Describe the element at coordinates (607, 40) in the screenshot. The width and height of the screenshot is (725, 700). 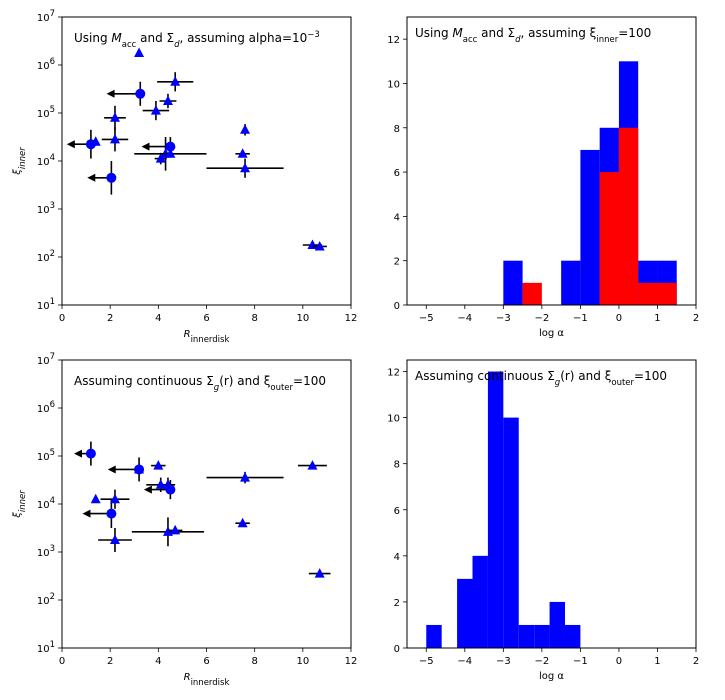
I see `annotation-part: inner` at that location.